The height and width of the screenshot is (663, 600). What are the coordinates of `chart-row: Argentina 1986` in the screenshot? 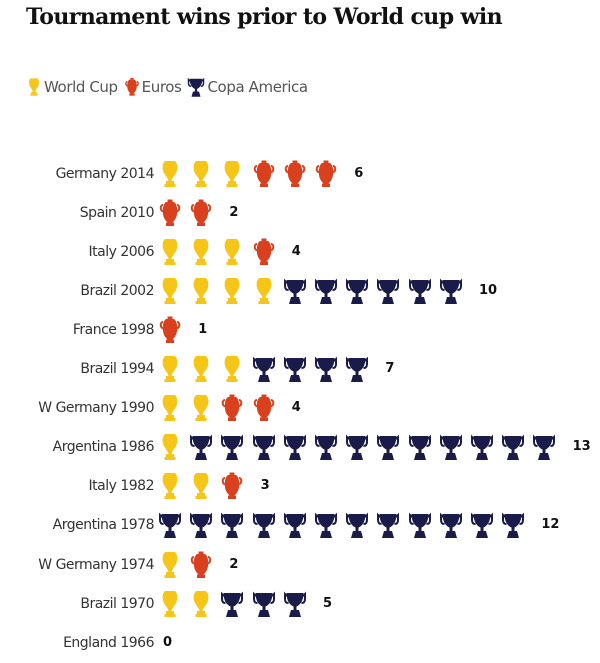 It's located at (300, 447).